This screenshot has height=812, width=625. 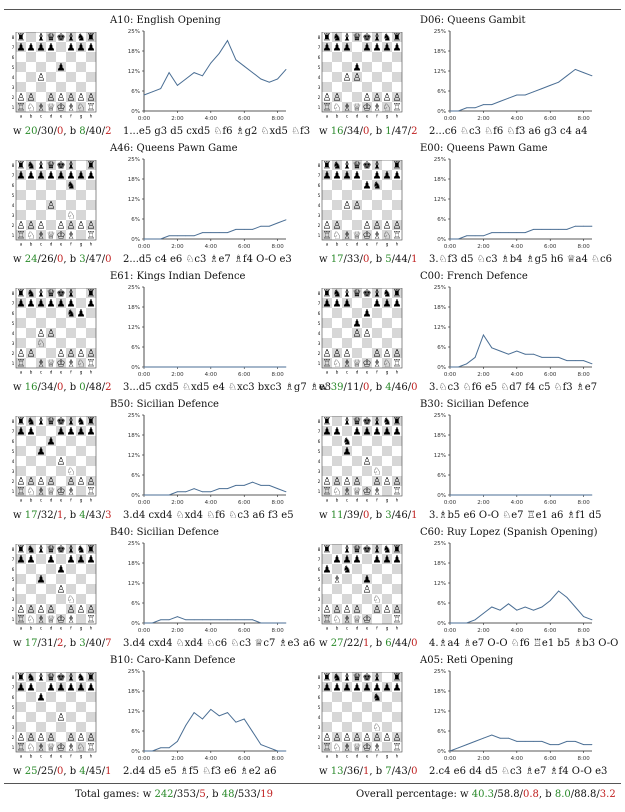 I want to click on stat-value: 7, so click(x=388, y=771).